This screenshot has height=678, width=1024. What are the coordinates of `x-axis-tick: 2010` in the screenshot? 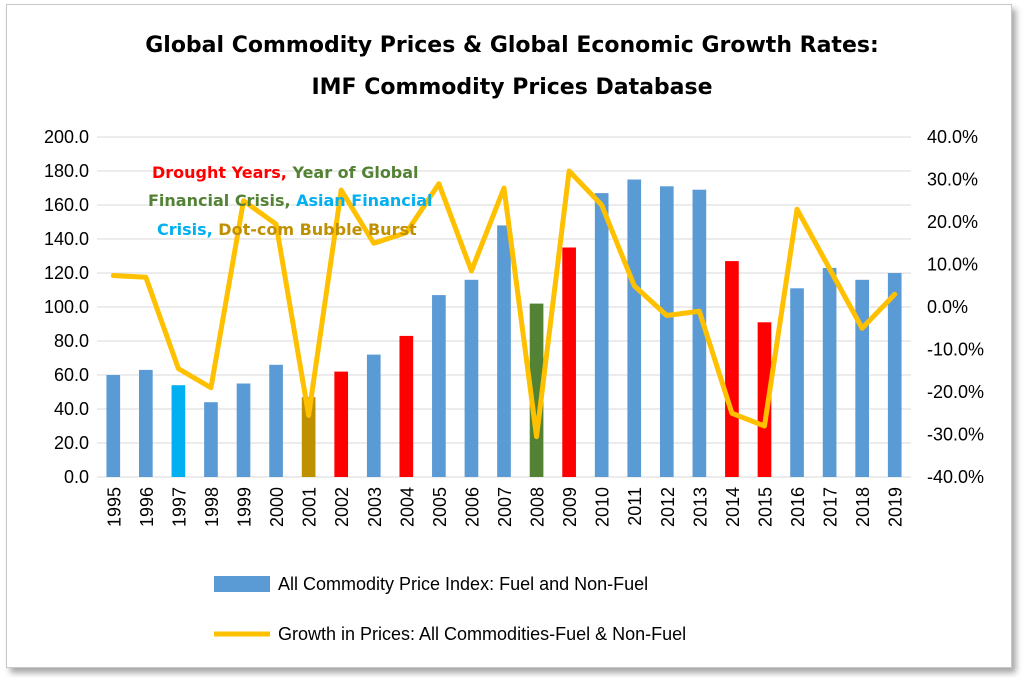 It's located at (603, 507).